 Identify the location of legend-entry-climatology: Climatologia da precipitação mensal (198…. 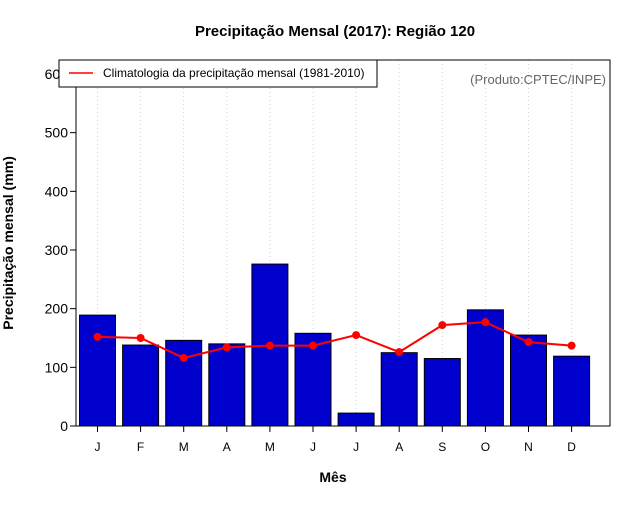
(233, 73).